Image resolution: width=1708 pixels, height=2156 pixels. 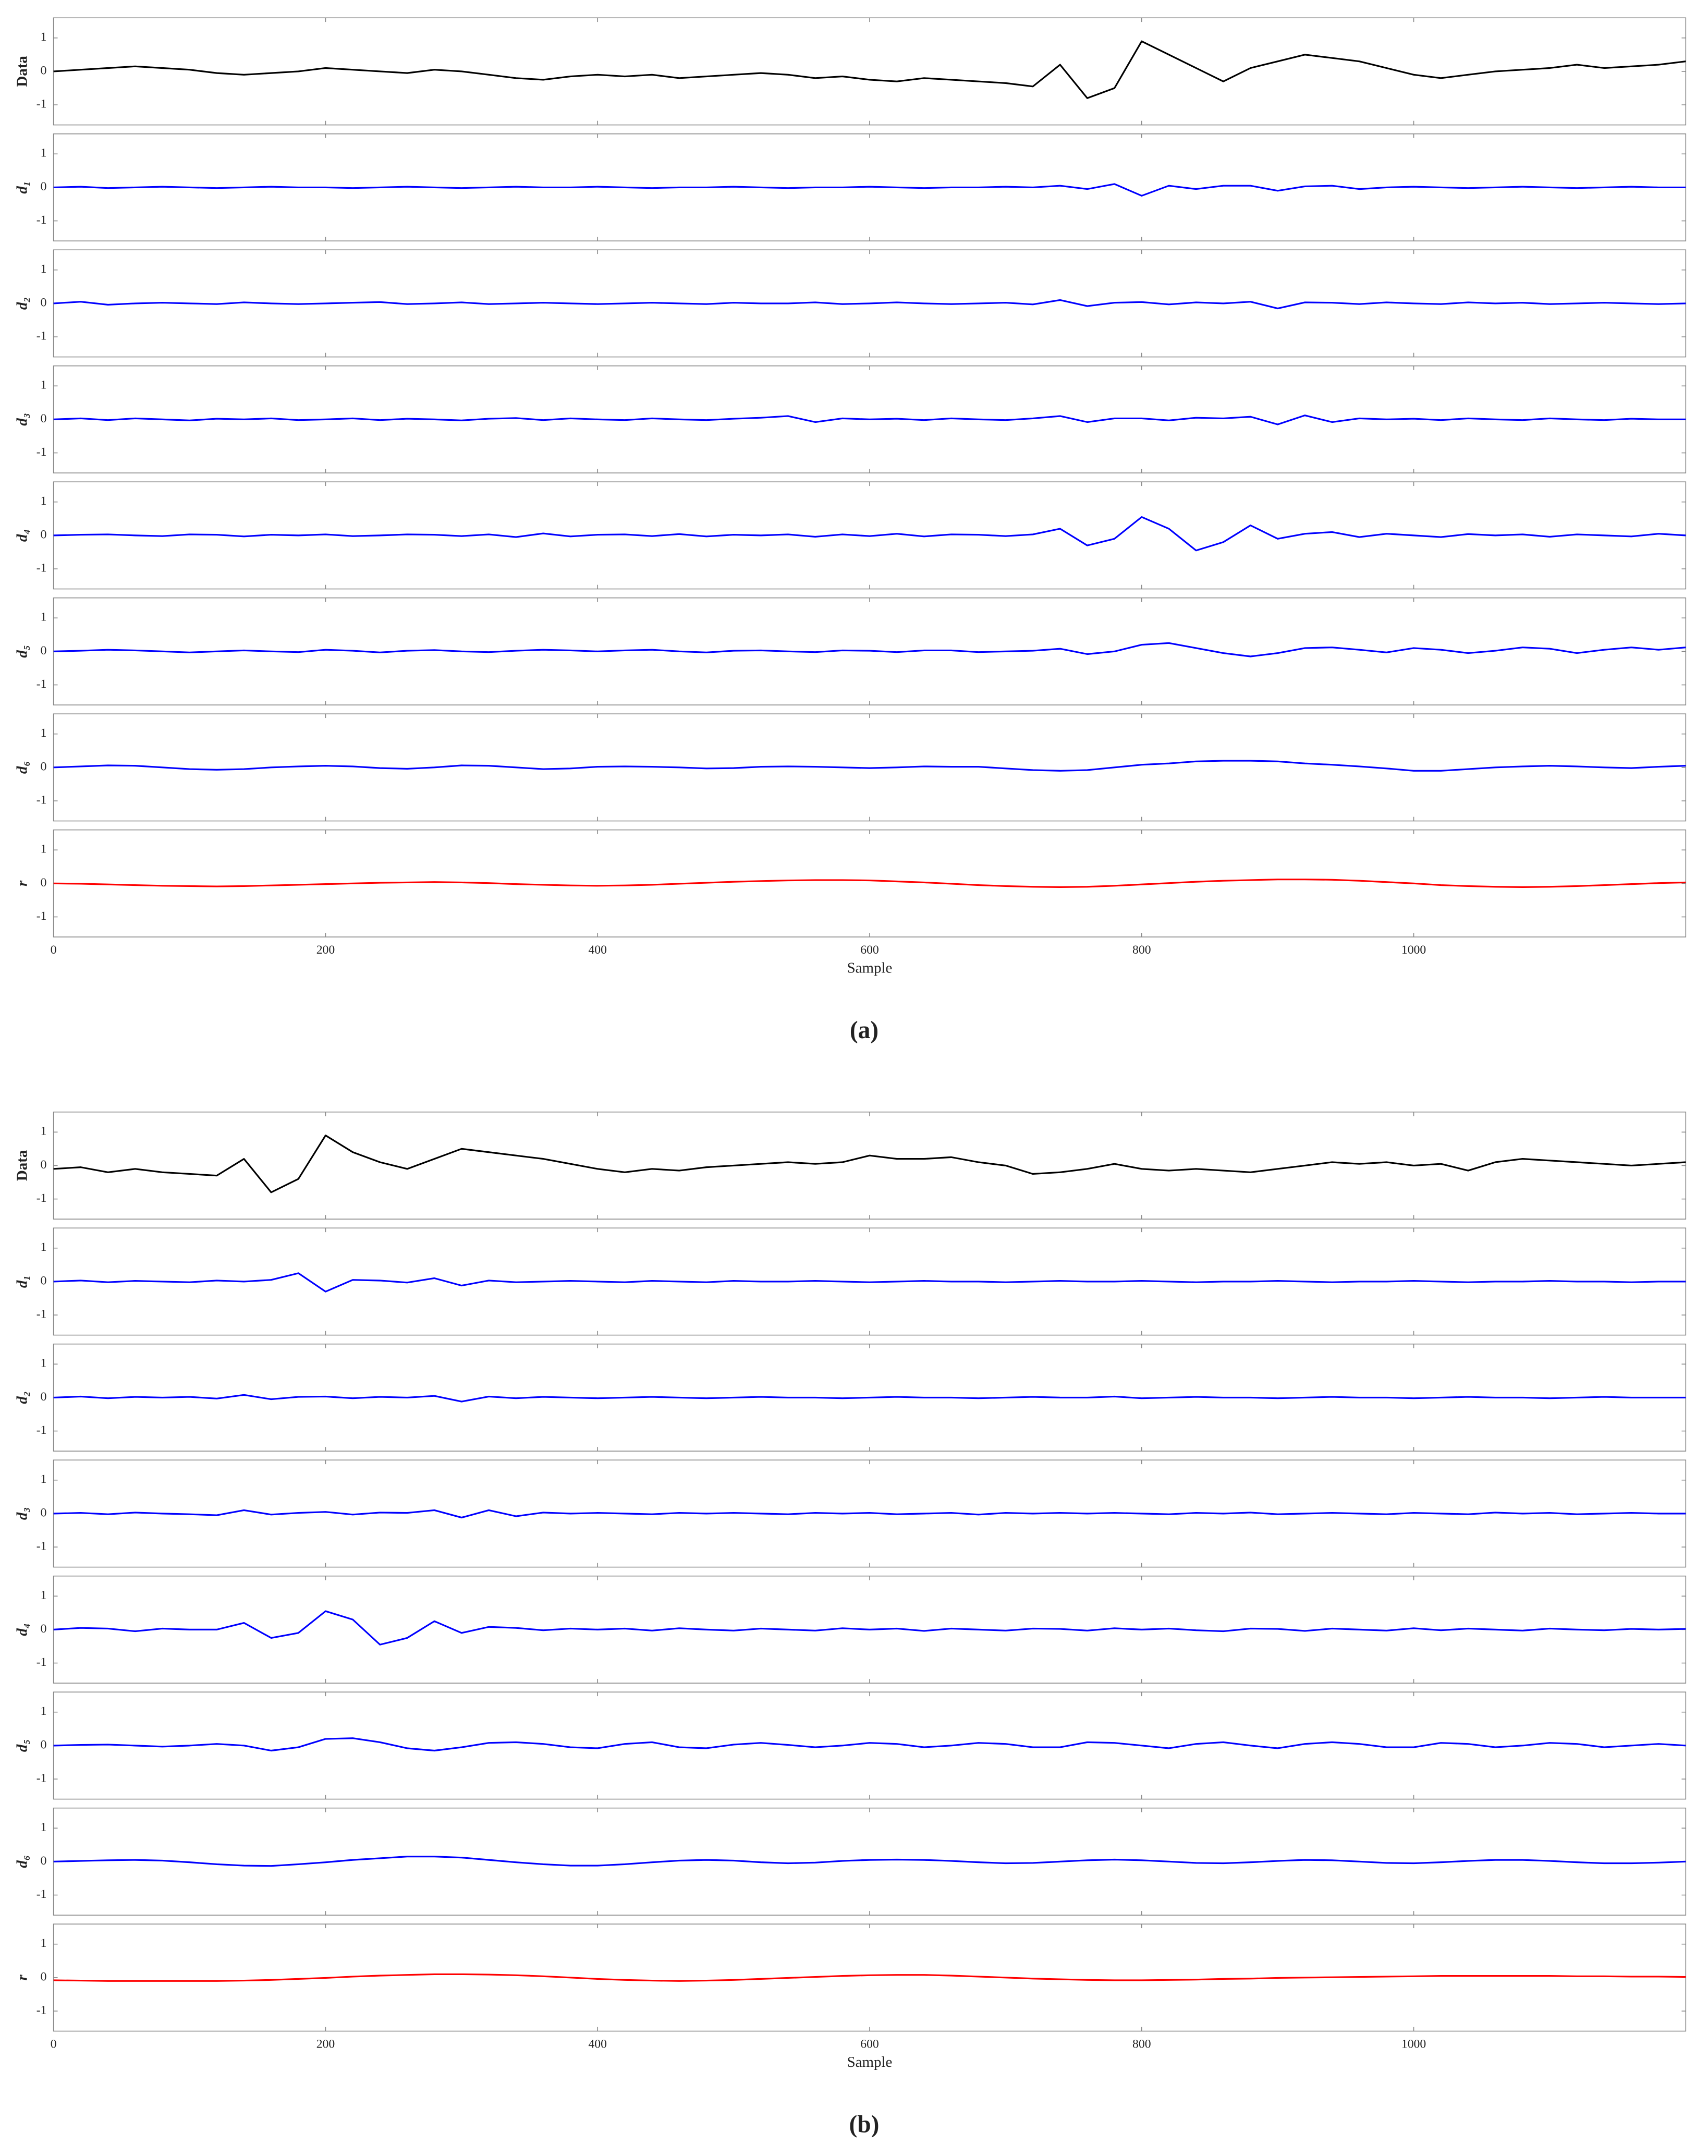 What do you see at coordinates (864, 1030) in the screenshot?
I see `figure-caption: (a)` at bounding box center [864, 1030].